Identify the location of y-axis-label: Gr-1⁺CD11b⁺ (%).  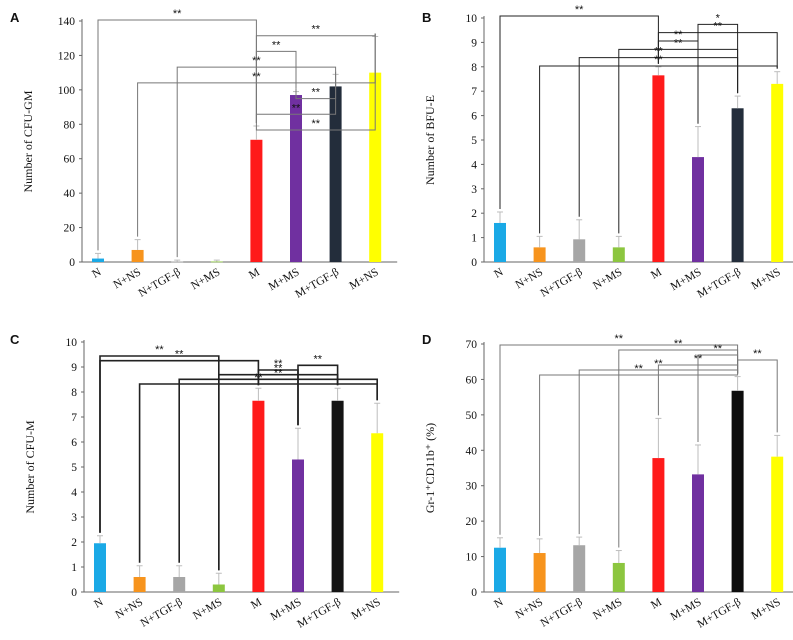
(430, 468).